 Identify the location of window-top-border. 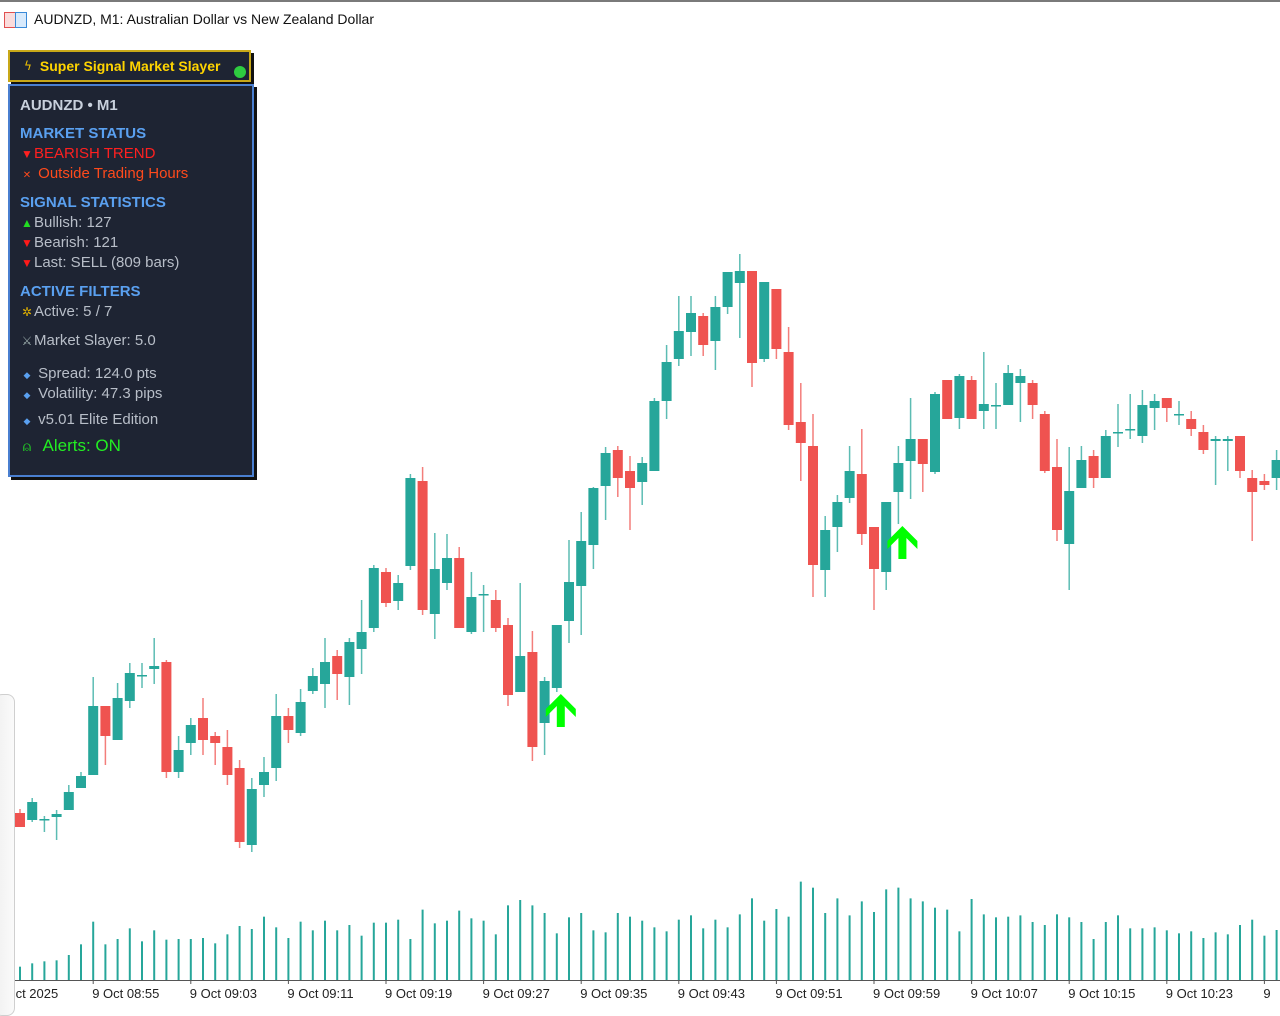
(640, 1).